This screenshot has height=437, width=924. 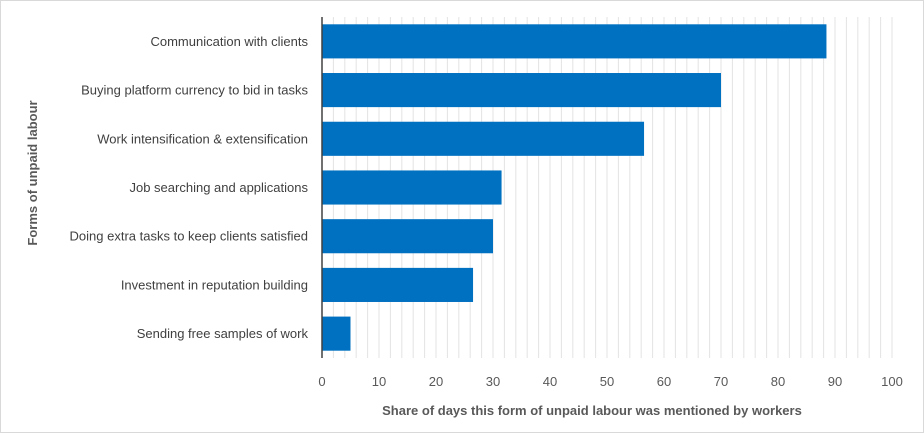 What do you see at coordinates (223, 333) in the screenshot?
I see `category-label: Sending free samples of work` at bounding box center [223, 333].